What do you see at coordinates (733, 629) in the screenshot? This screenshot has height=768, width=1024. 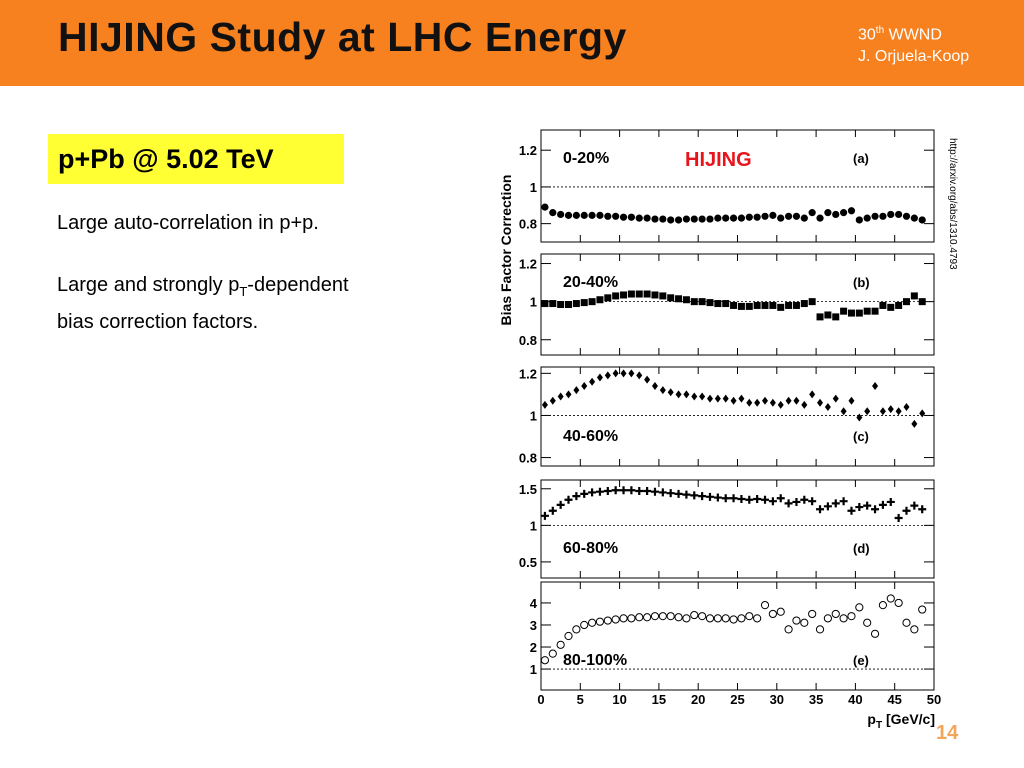 I see `series` at bounding box center [733, 629].